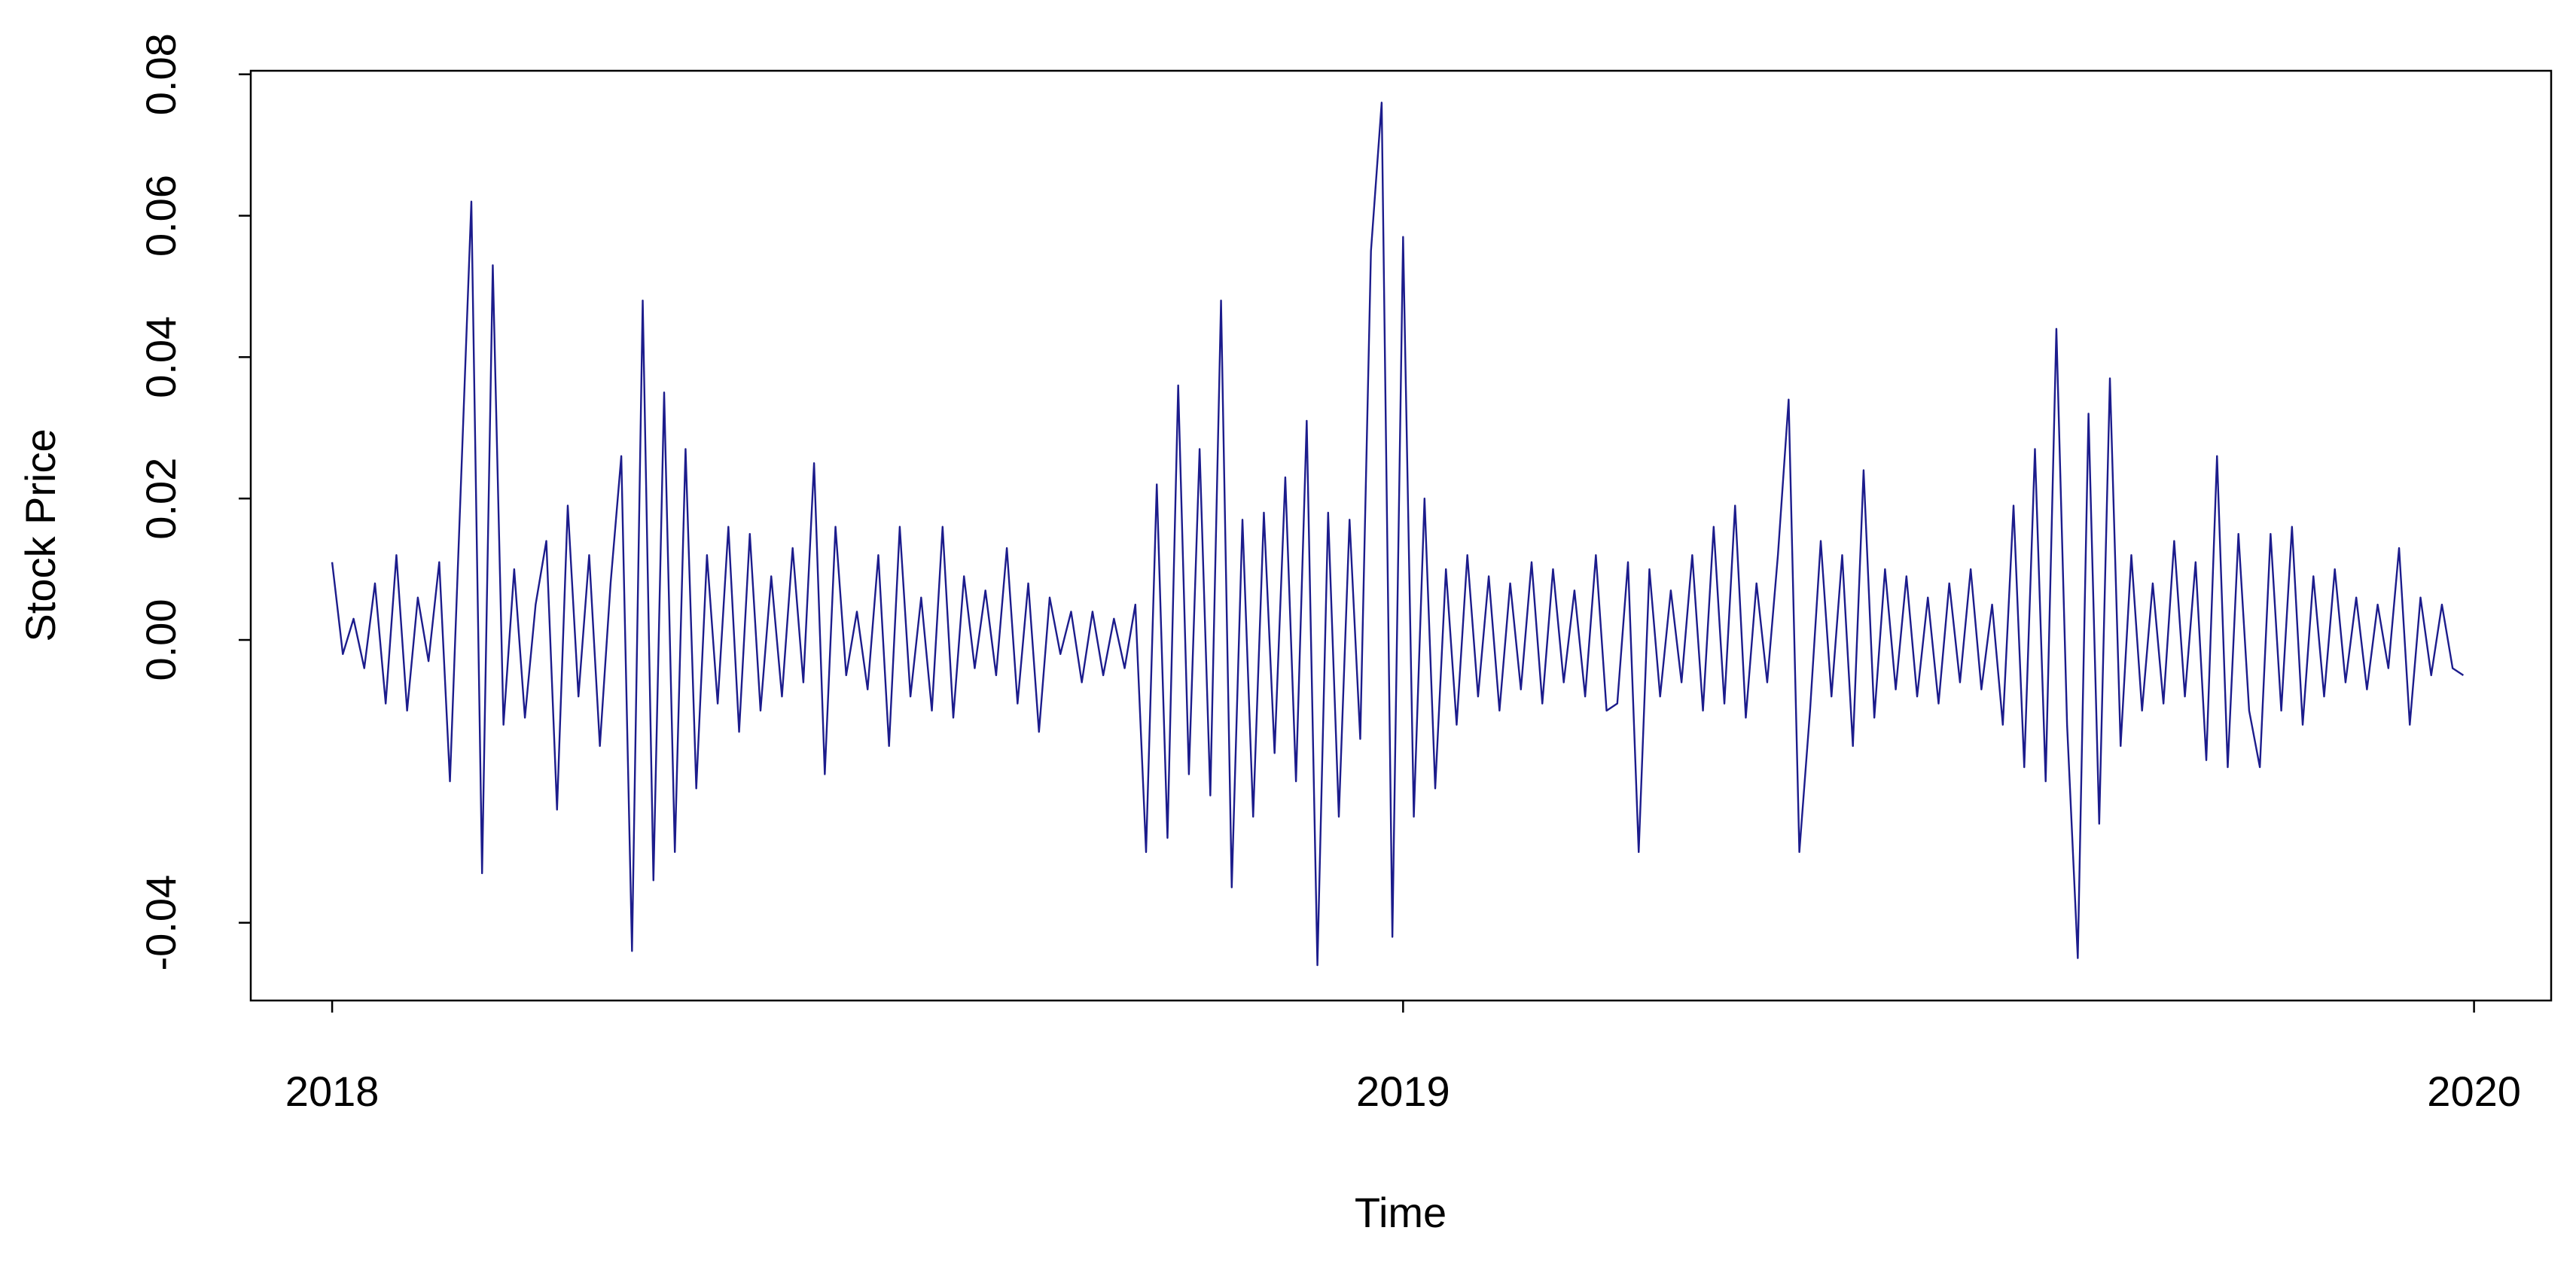 The width and height of the screenshot is (2576, 1261). Describe the element at coordinates (332, 1091) in the screenshot. I see `x-tick-label: 2018` at that location.